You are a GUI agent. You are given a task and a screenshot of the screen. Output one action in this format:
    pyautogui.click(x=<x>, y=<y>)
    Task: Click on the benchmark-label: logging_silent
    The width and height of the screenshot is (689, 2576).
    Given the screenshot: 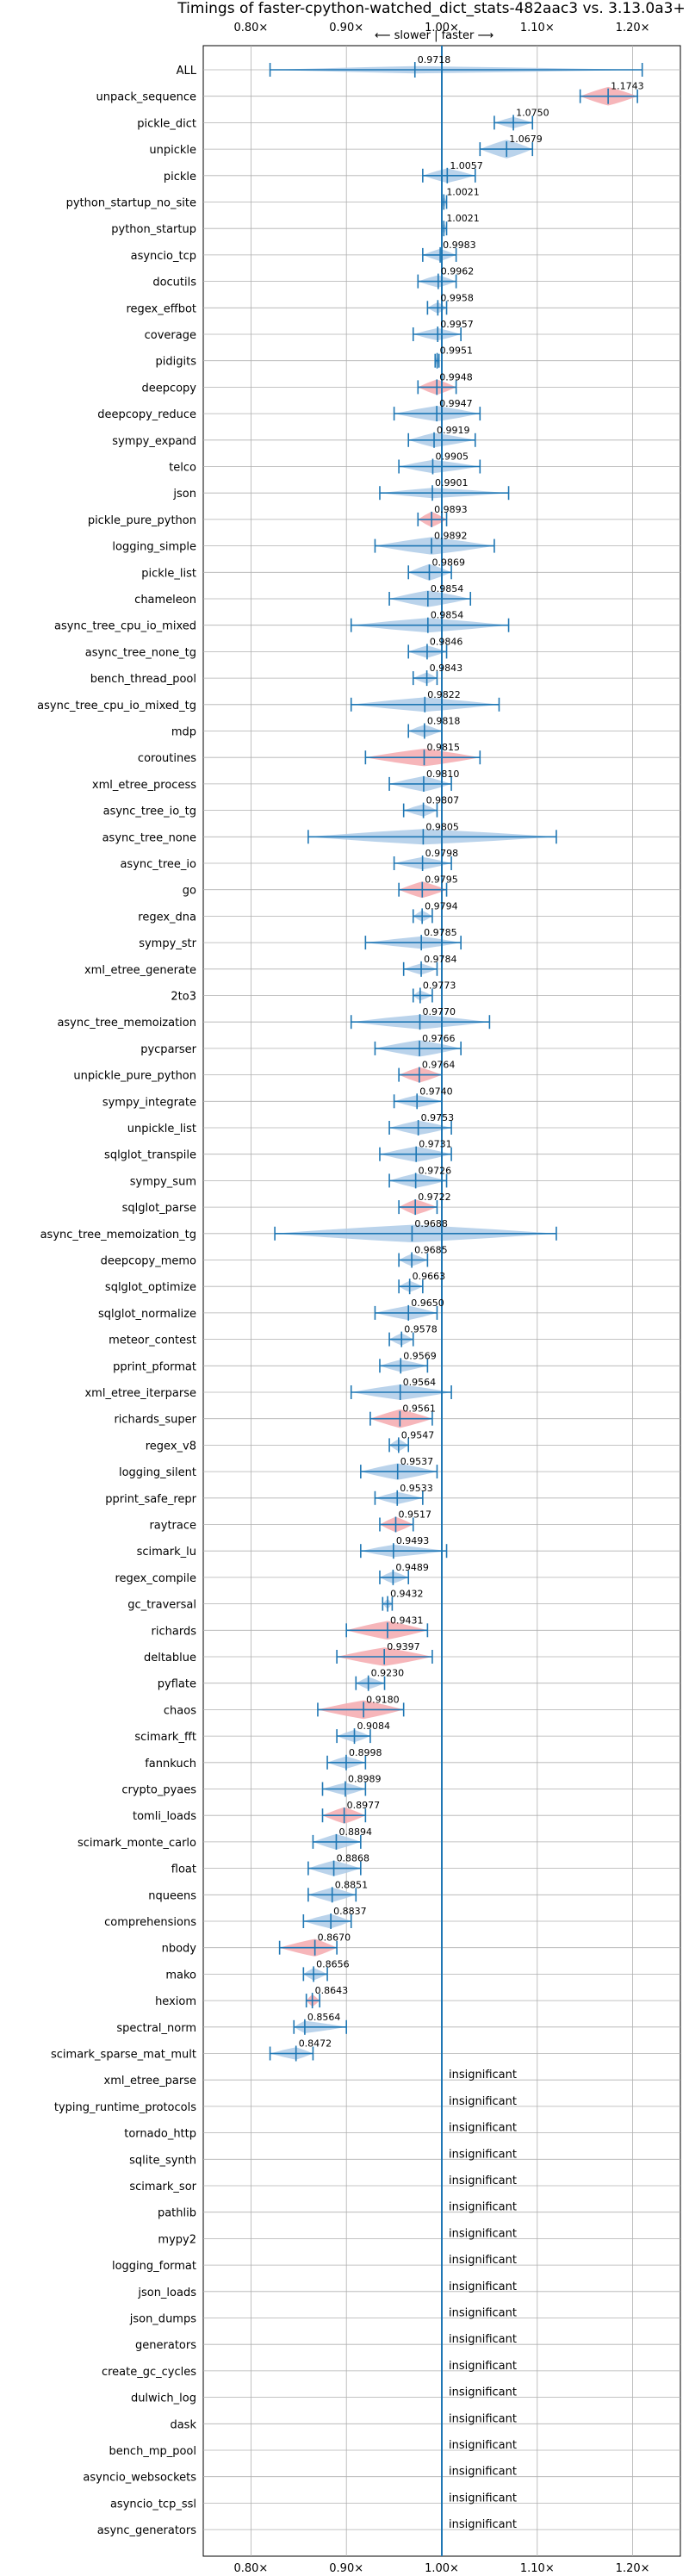 What is the action you would take?
    pyautogui.click(x=157, y=1473)
    